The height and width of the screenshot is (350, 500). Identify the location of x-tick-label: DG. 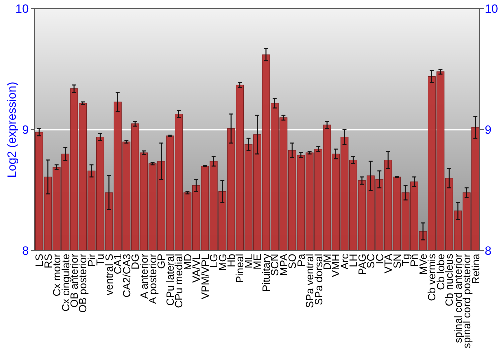
(136, 262).